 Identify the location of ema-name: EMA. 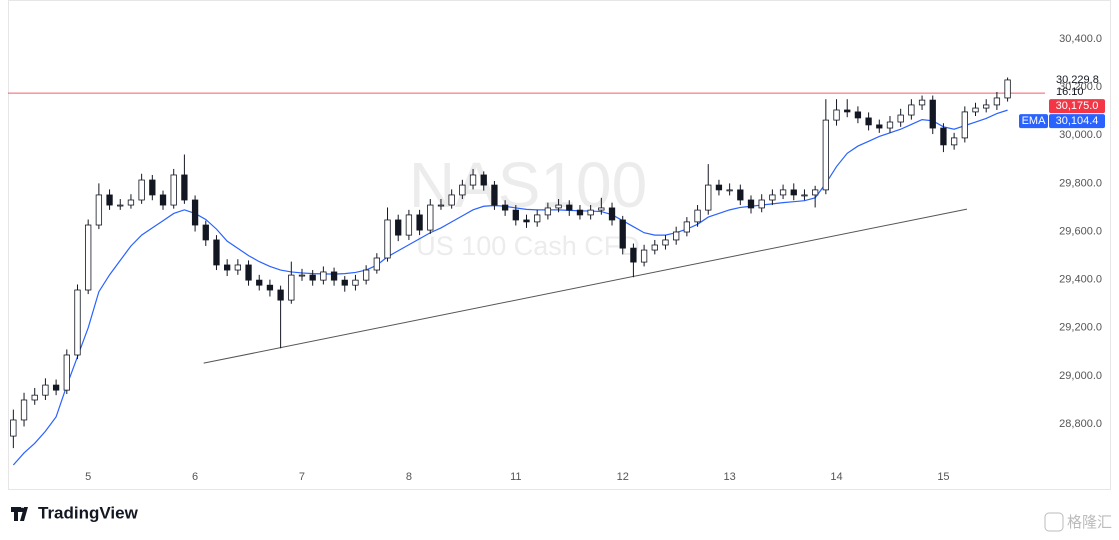
(1034, 121).